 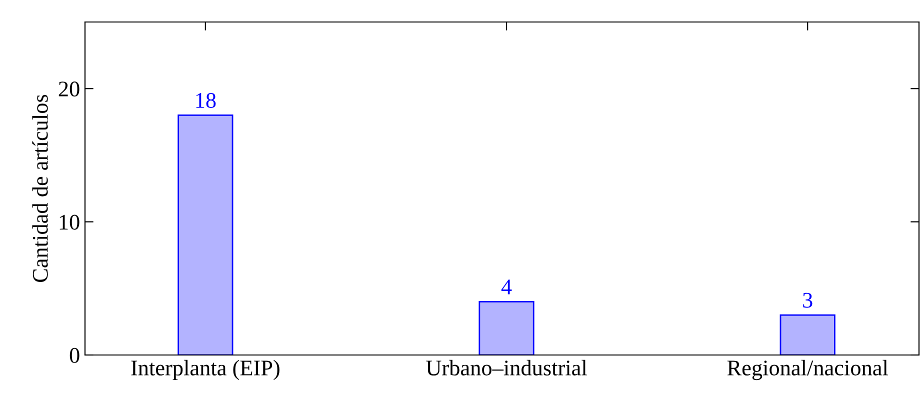 What do you see at coordinates (807, 300) in the screenshot?
I see `data-label: 3` at bounding box center [807, 300].